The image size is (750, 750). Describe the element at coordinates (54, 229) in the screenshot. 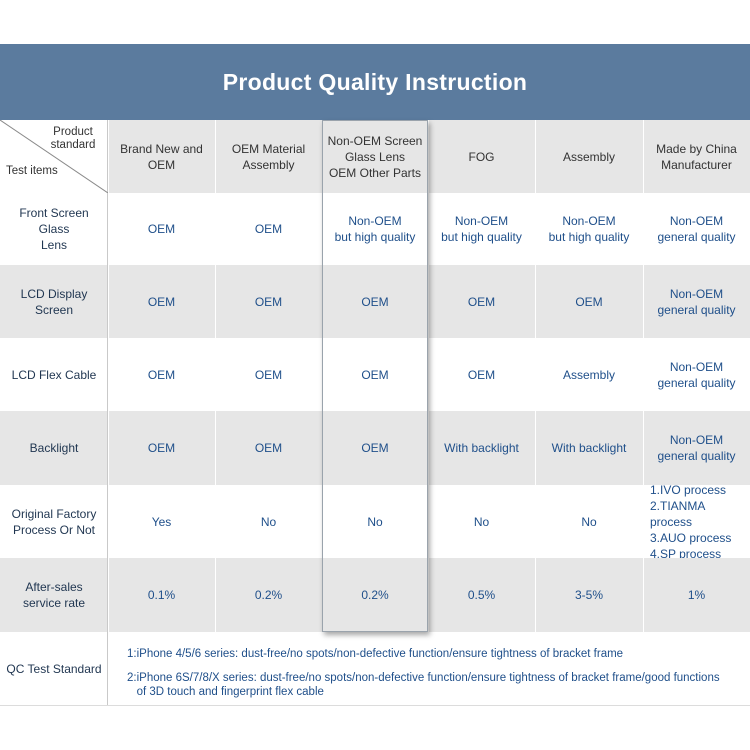

I see `row-header: Front Screen Glass Lens` at that location.